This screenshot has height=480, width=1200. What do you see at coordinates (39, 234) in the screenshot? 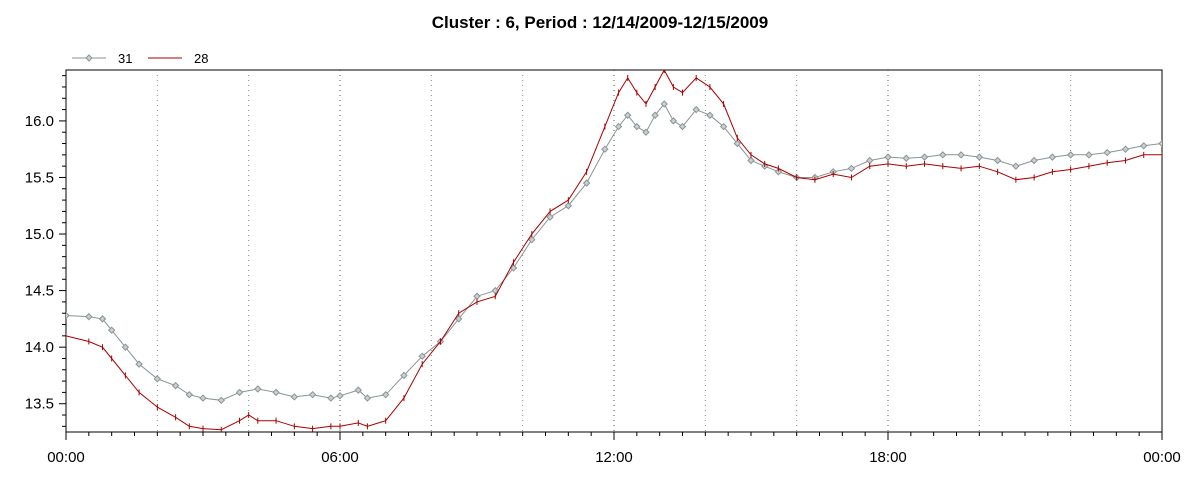
I see `y-tick-label: 15.0` at bounding box center [39, 234].